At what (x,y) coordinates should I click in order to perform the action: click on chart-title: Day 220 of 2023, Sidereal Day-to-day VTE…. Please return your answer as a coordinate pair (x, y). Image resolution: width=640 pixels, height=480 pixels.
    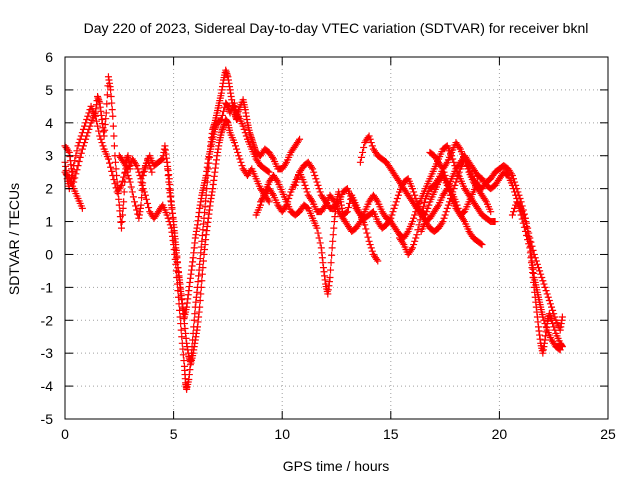
    Looking at the image, I should click on (336, 28).